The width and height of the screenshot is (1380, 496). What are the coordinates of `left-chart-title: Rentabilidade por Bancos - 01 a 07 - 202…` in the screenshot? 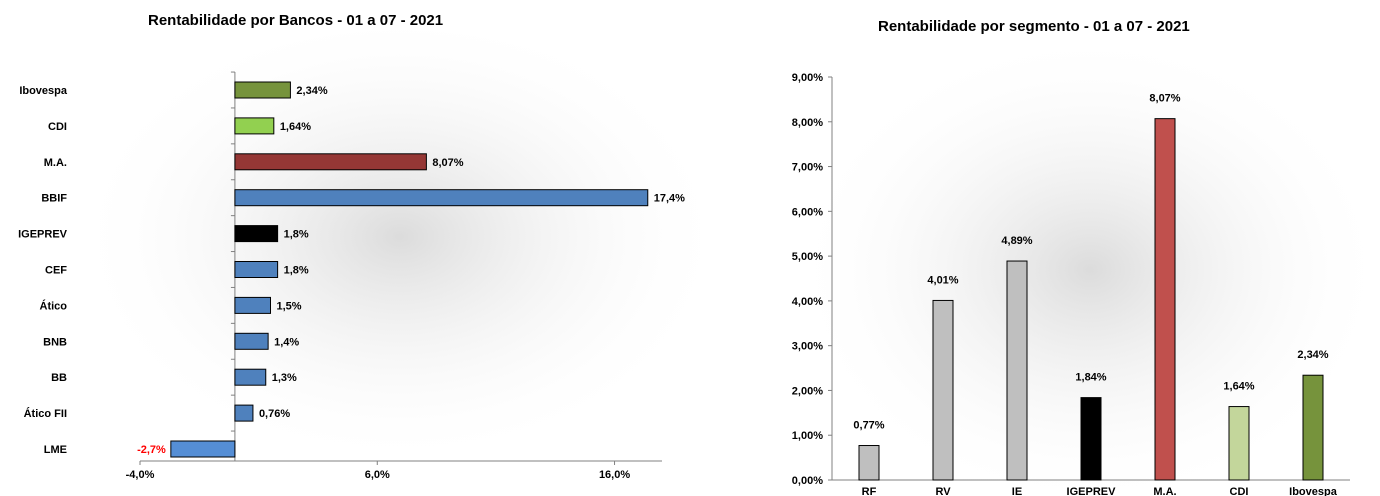 It's located at (296, 20).